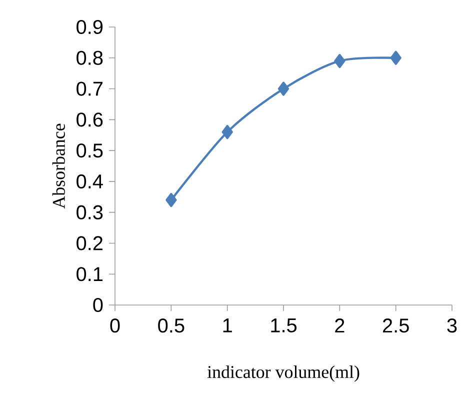 The image size is (461, 412). What do you see at coordinates (89, 89) in the screenshot?
I see `y-tick-label: 0.7` at bounding box center [89, 89].